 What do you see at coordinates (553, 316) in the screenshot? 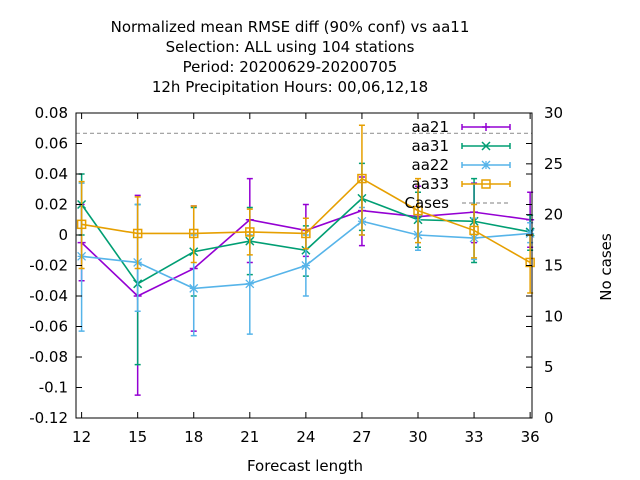
I see `y2-tick-label: 10` at bounding box center [553, 316].